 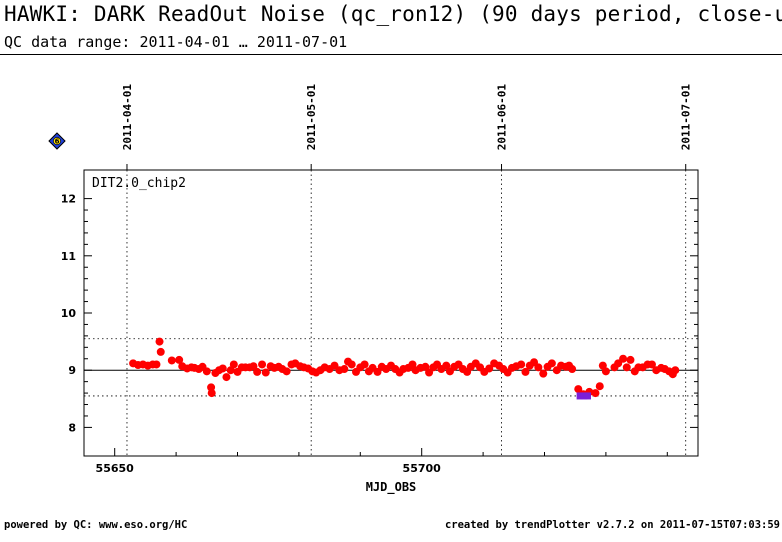 What do you see at coordinates (115, 468) in the screenshot?
I see `x-tick-label: 55650` at bounding box center [115, 468].